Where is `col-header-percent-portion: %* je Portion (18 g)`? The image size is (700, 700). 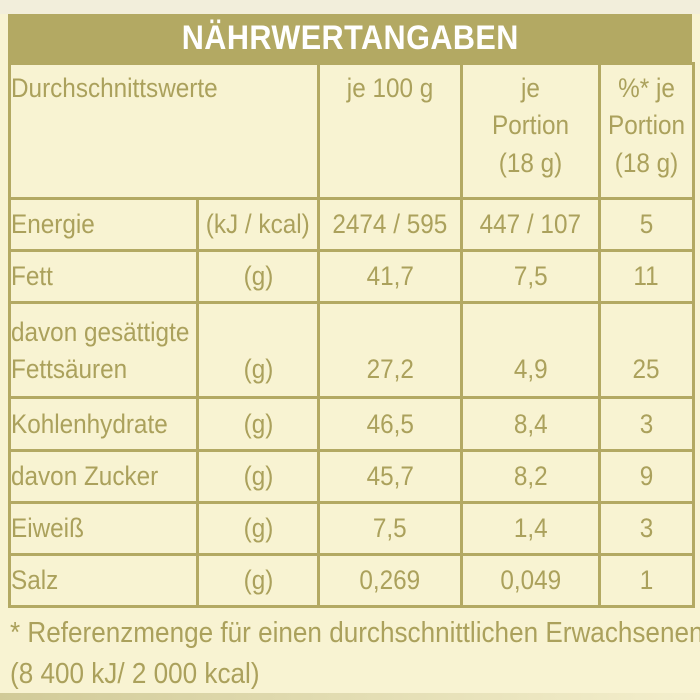
col-header-percent-portion: %* je Portion (18 g) is located at coordinates (646, 131).